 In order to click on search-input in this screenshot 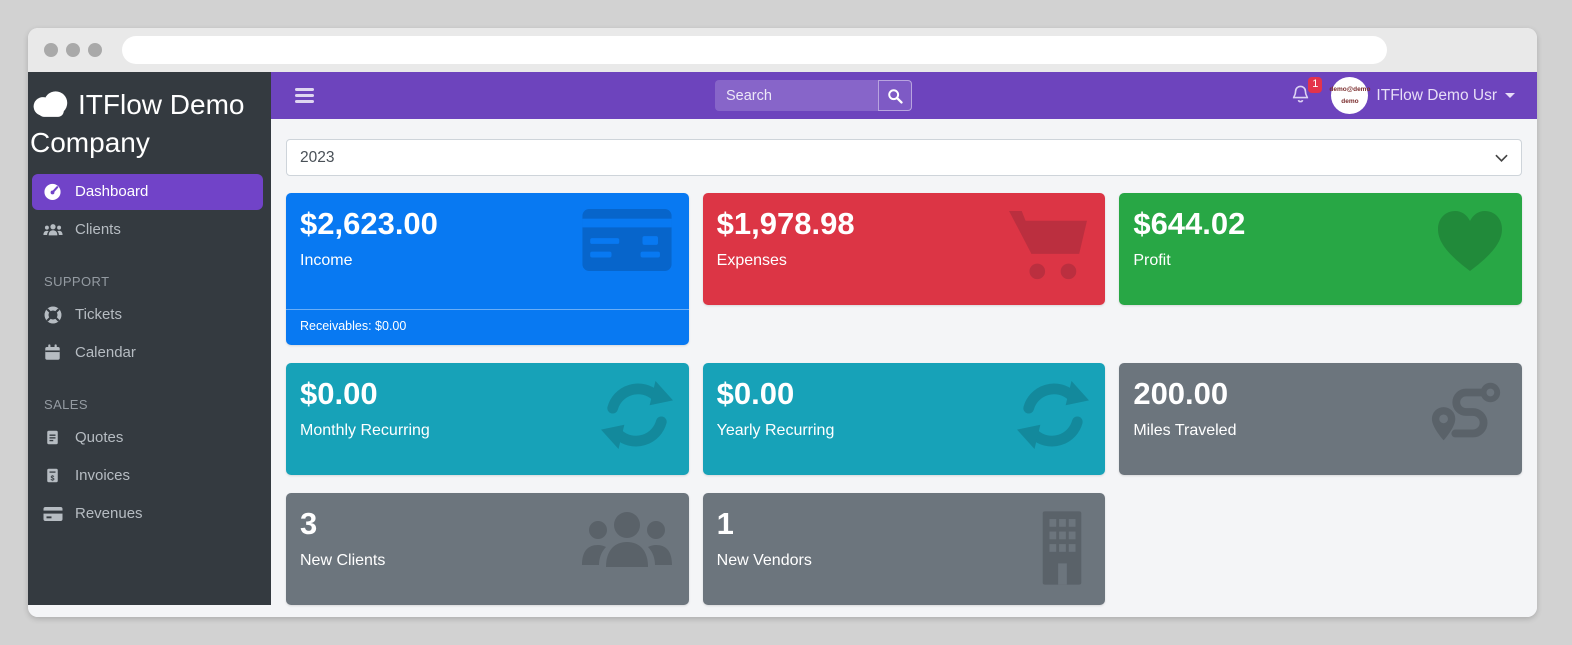, I will do `click(796, 95)`.